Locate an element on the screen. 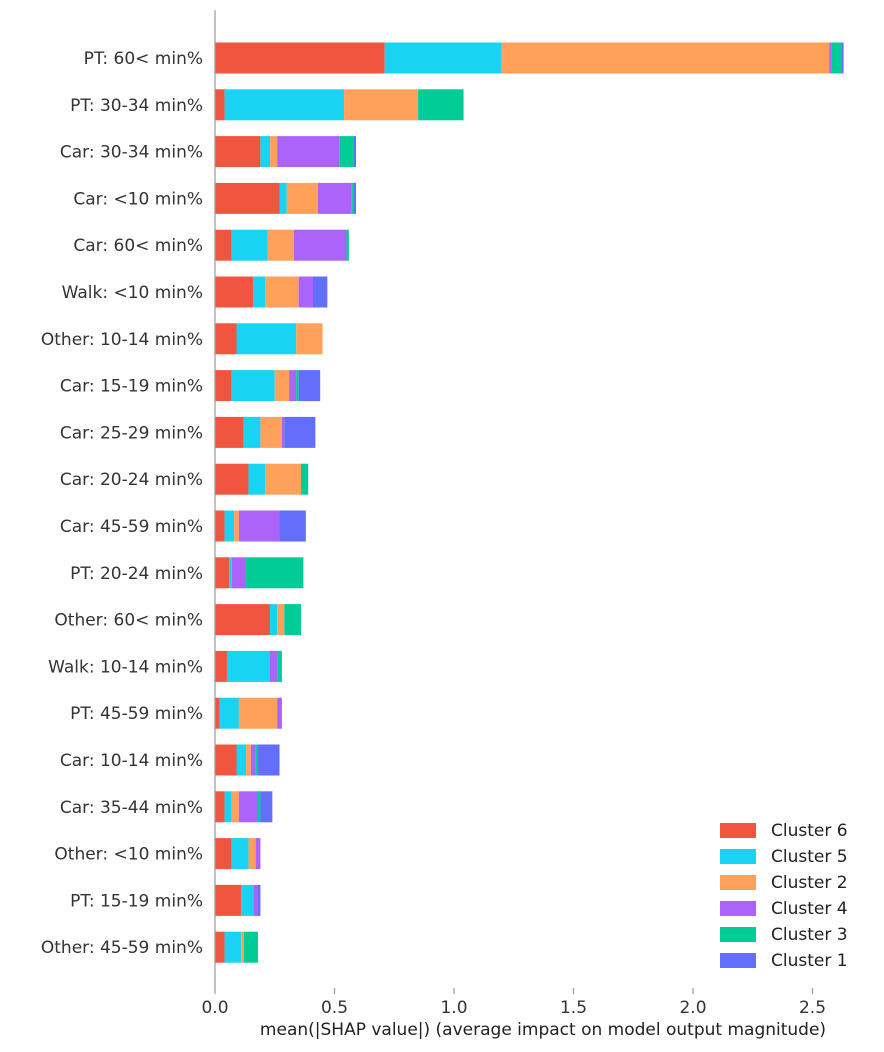 This screenshot has height=1052, width=884. x-tick-label: 1.0 is located at coordinates (453, 1008).